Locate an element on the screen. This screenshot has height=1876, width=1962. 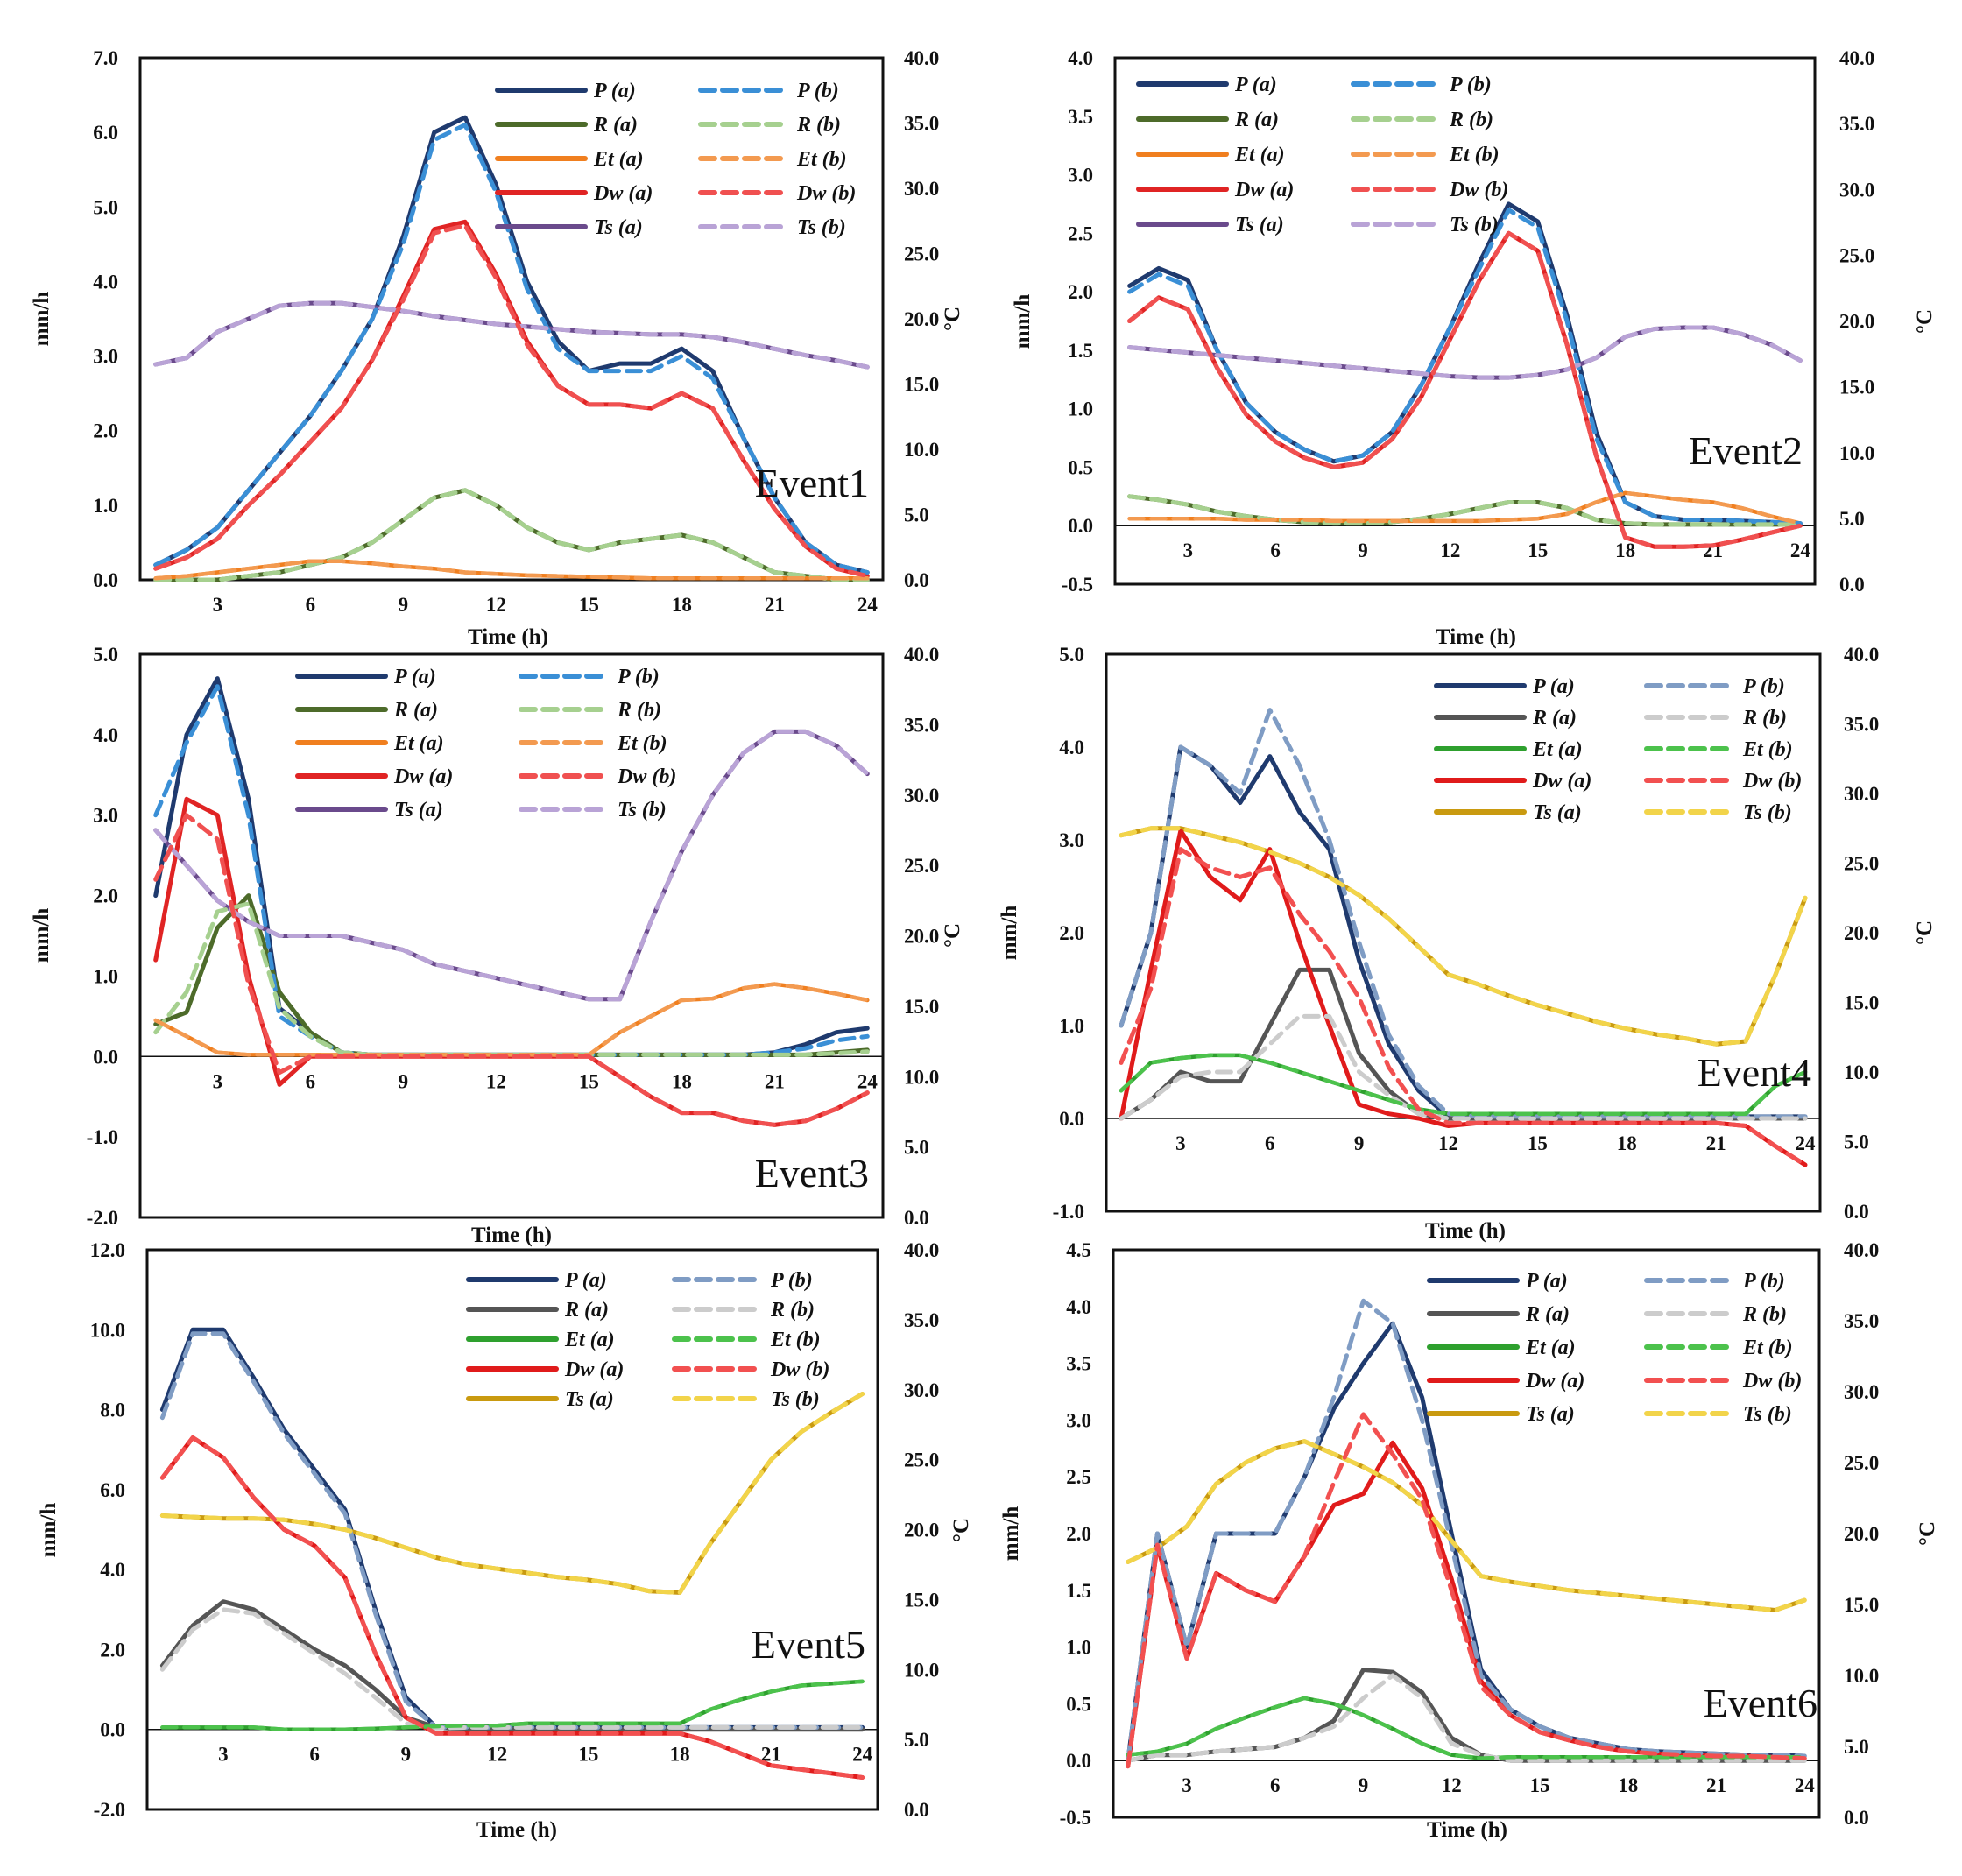
event-label: Event5 is located at coordinates (808, 1645).